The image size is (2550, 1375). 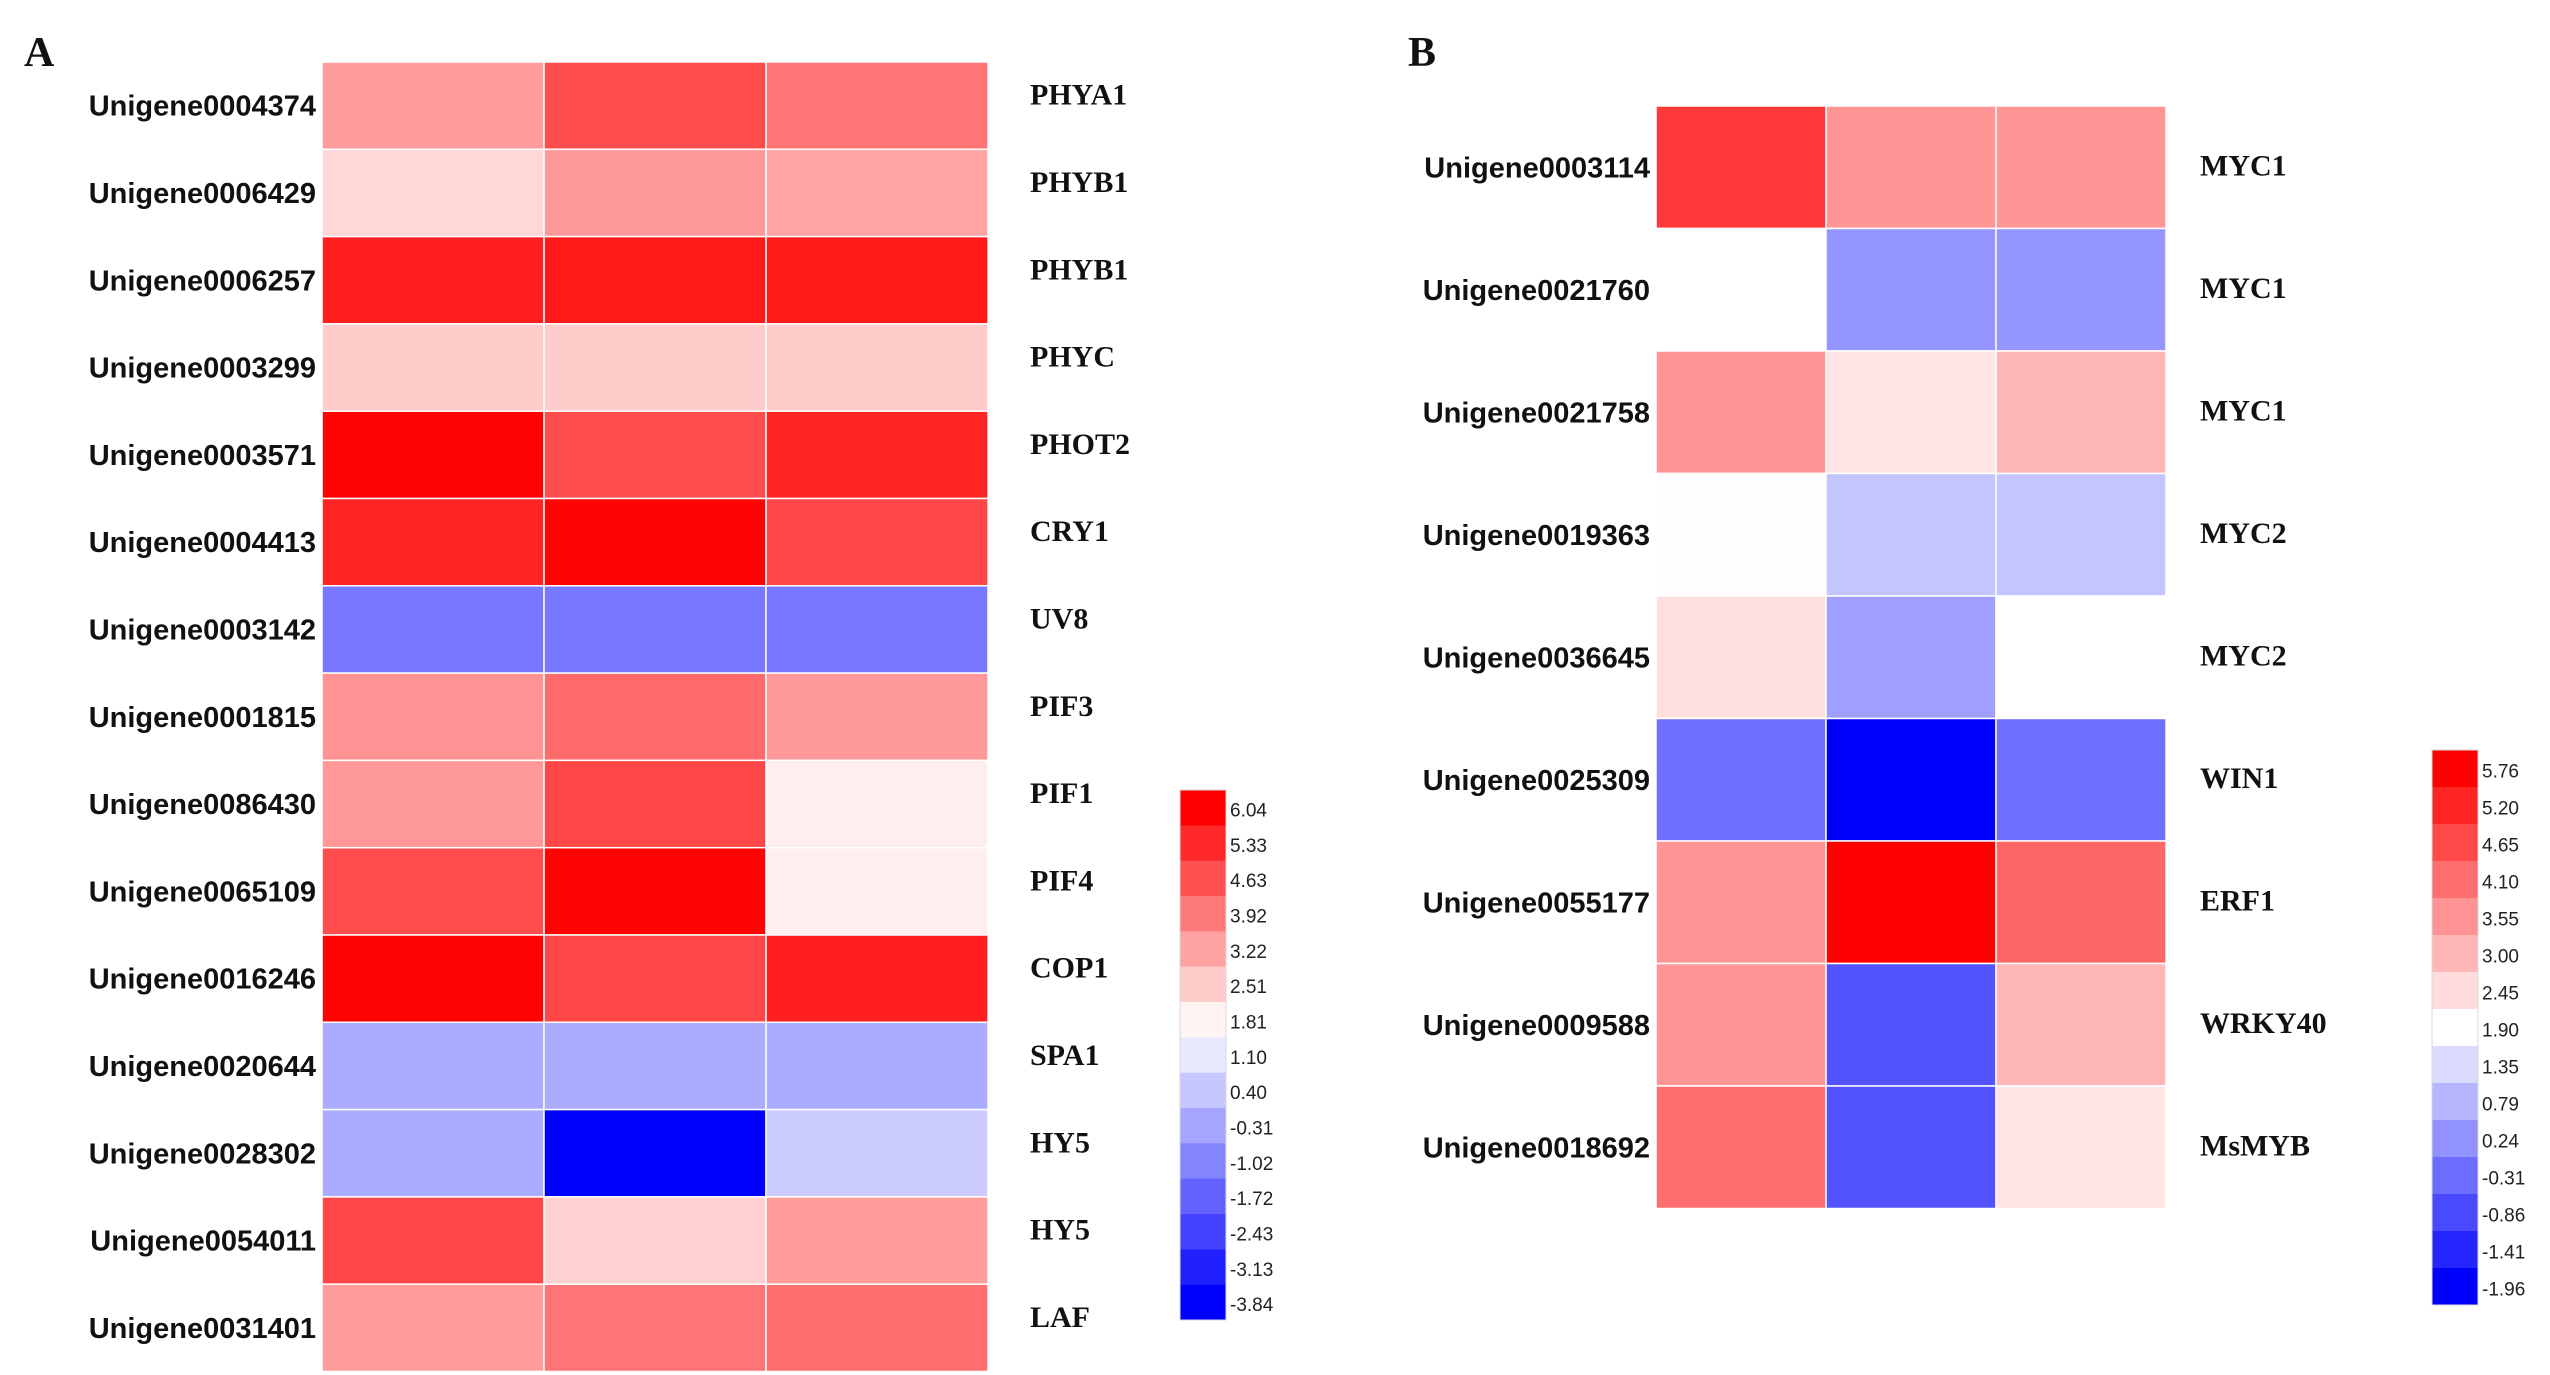 I want to click on panel-label-b: B, so click(x=1422, y=53).